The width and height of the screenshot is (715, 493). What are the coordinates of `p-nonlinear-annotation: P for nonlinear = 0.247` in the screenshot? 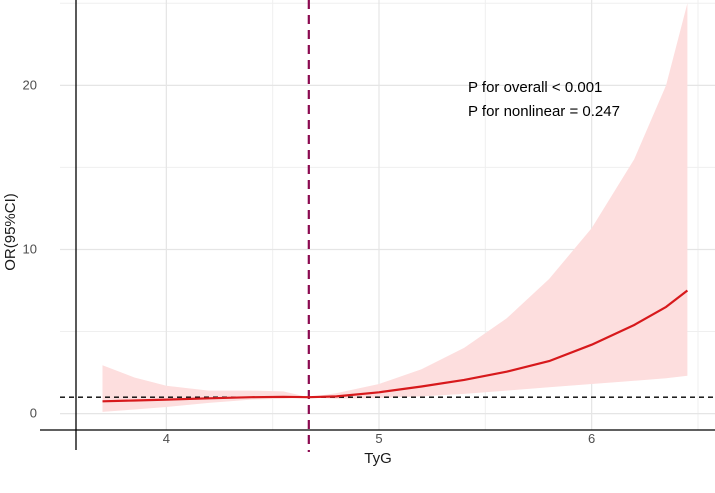 It's located at (544, 111).